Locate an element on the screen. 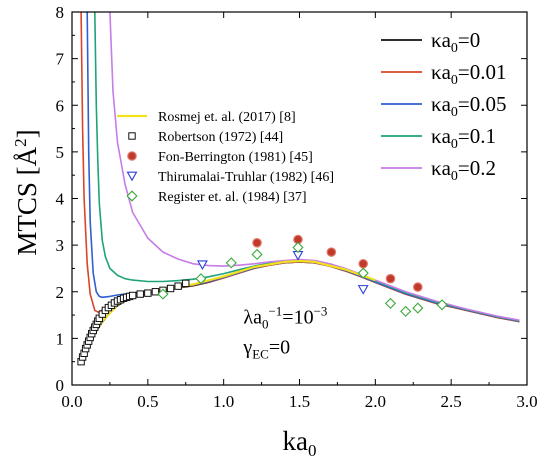 The width and height of the screenshot is (550, 473). legend-marker-label-3: Thirumalai-Truhlar (1982) [46] is located at coordinates (246, 177).